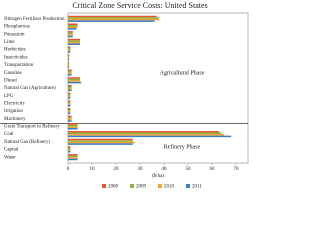 Image resolution: width=320 pixels, height=240 pixels. What do you see at coordinates (189, 169) in the screenshot?
I see `x-tick-label: 50` at bounding box center [189, 169].